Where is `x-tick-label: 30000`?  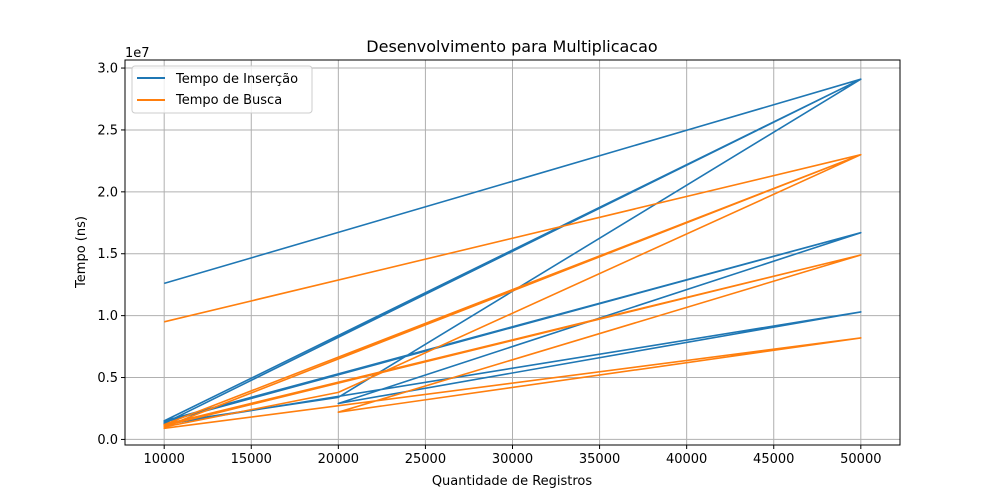
x-tick-label: 30000 is located at coordinates (512, 459).